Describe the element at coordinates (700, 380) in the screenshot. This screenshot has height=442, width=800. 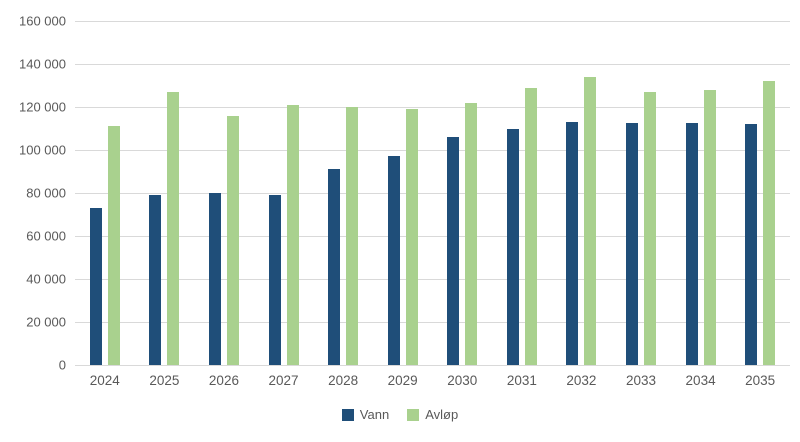
I see `x-tick-label-2034: 2034` at that location.